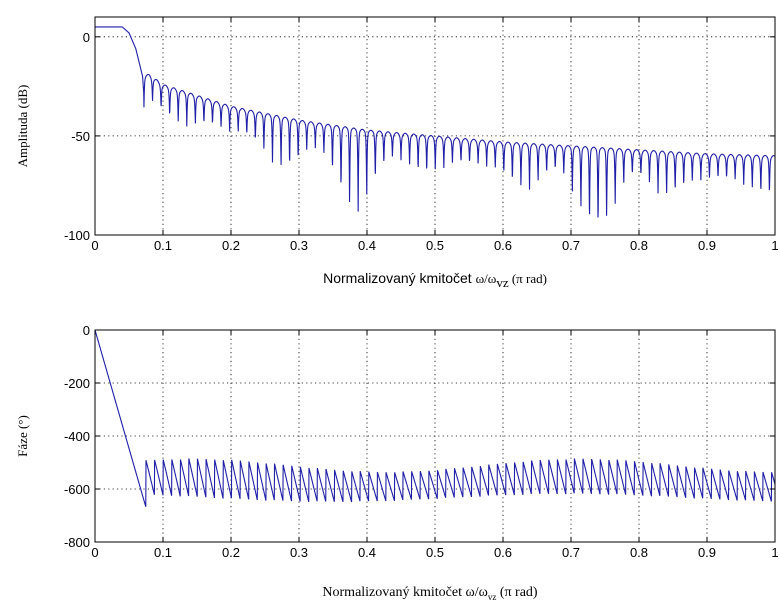 The image size is (780, 606). Describe the element at coordinates (435, 280) in the screenshot. I see `amplitude-x-label: Normalizovaný kmitočet ω/ωvz (π rad)` at that location.